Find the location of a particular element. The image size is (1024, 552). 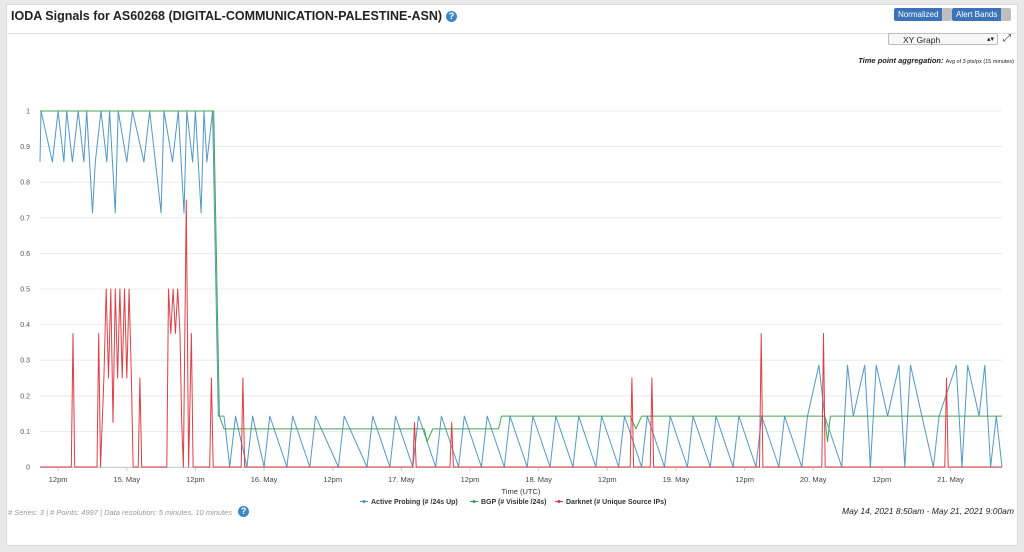

normalized-toggle: Normalized is located at coordinates (923, 14).